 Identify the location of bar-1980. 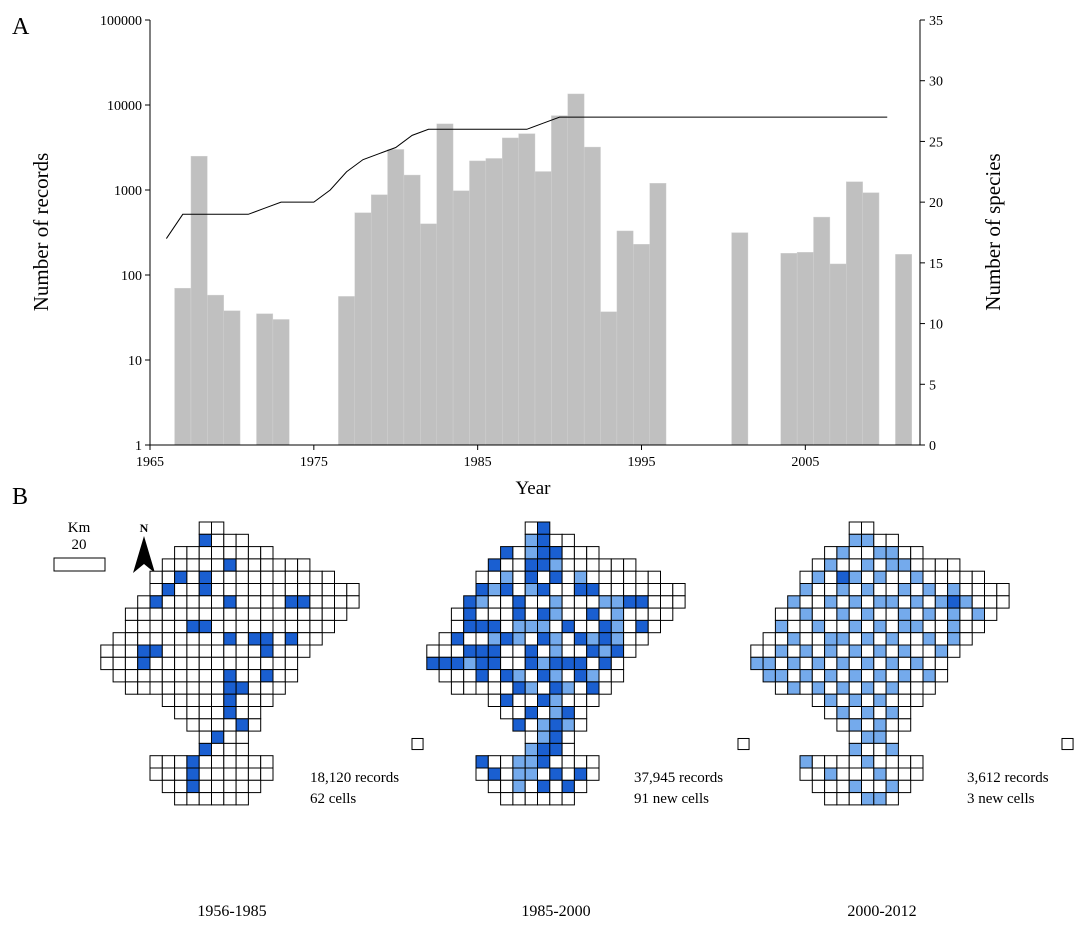
(396, 297).